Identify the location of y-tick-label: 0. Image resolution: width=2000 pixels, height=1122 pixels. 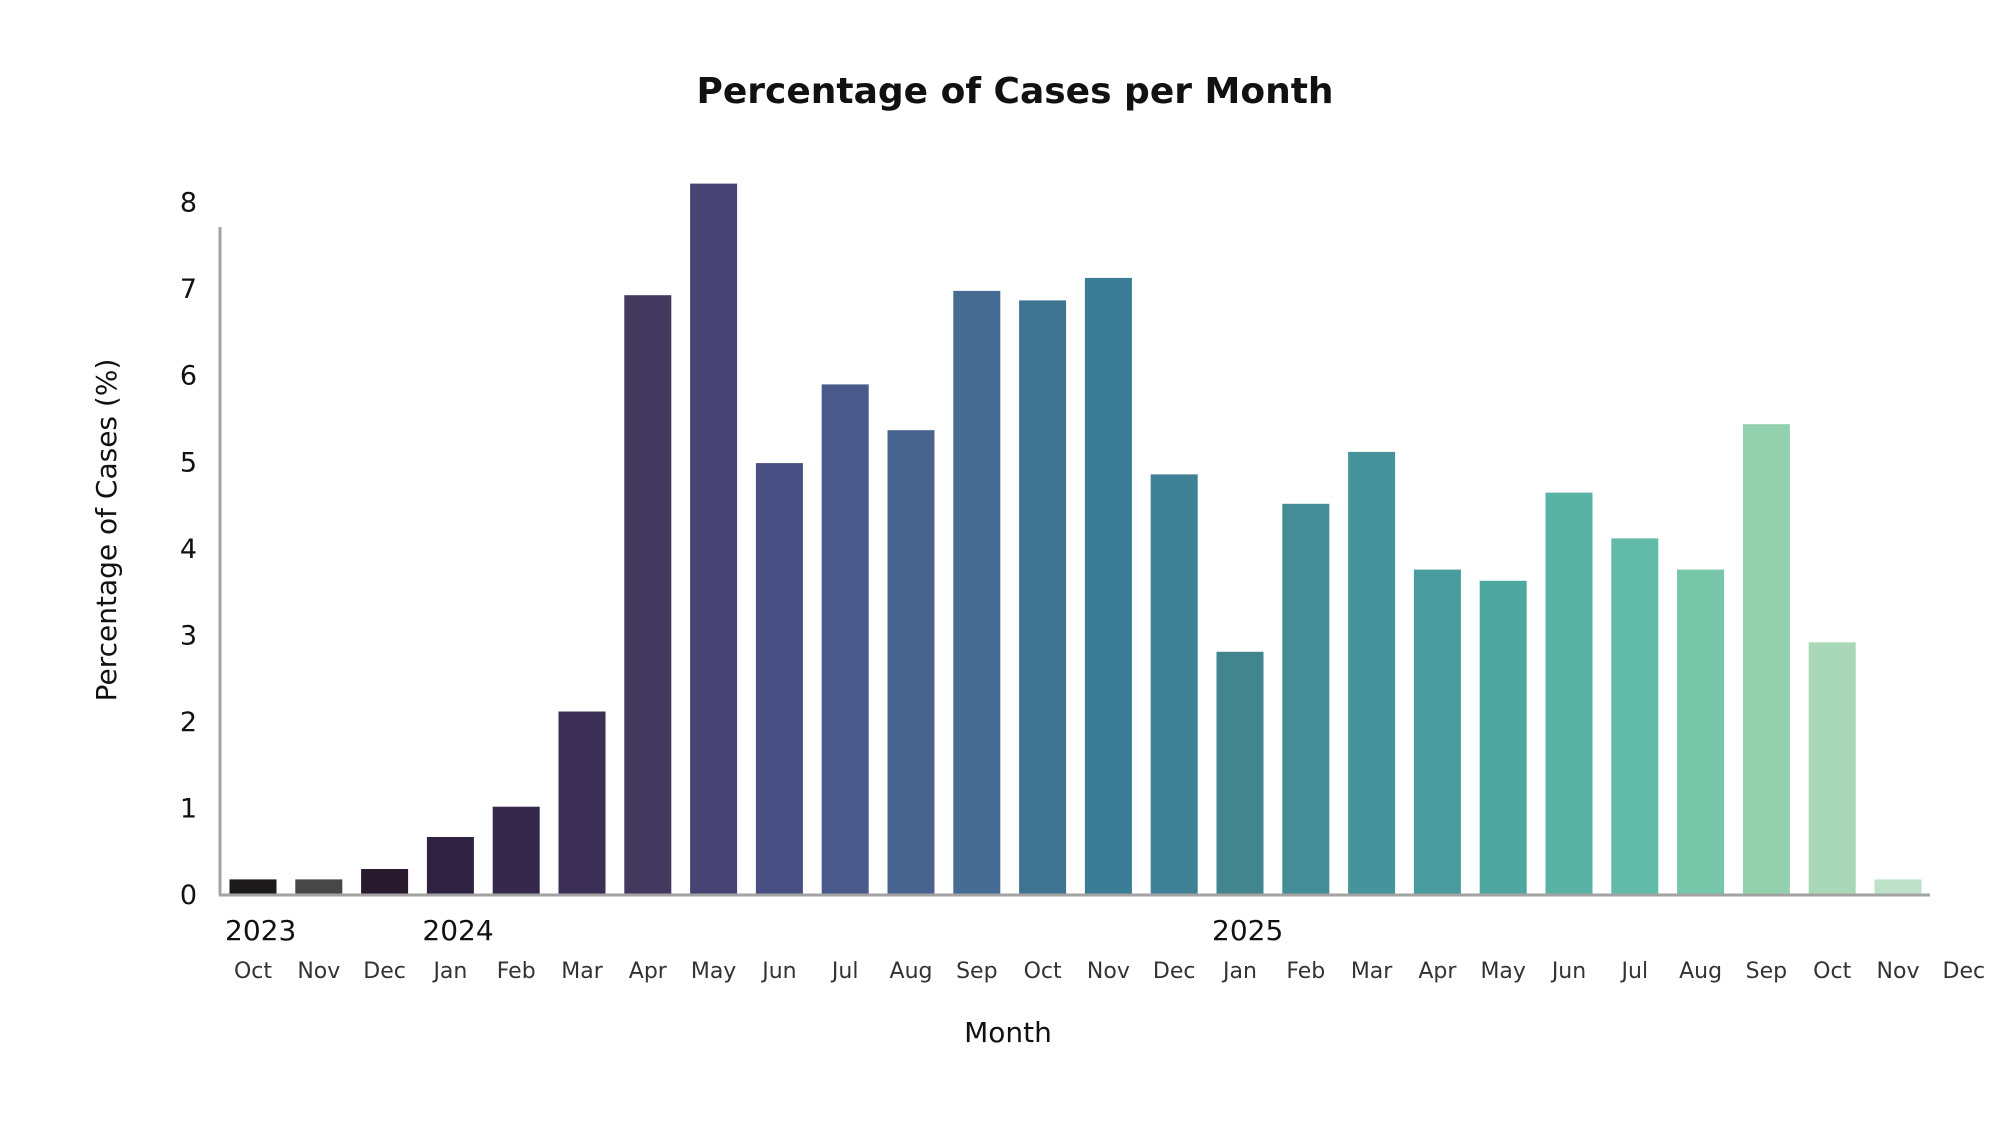
(188, 895).